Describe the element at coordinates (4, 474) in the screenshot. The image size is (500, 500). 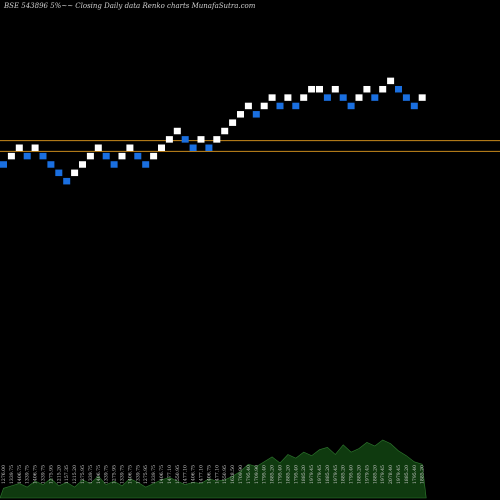
I see `volume-label: 1276.00` at that location.